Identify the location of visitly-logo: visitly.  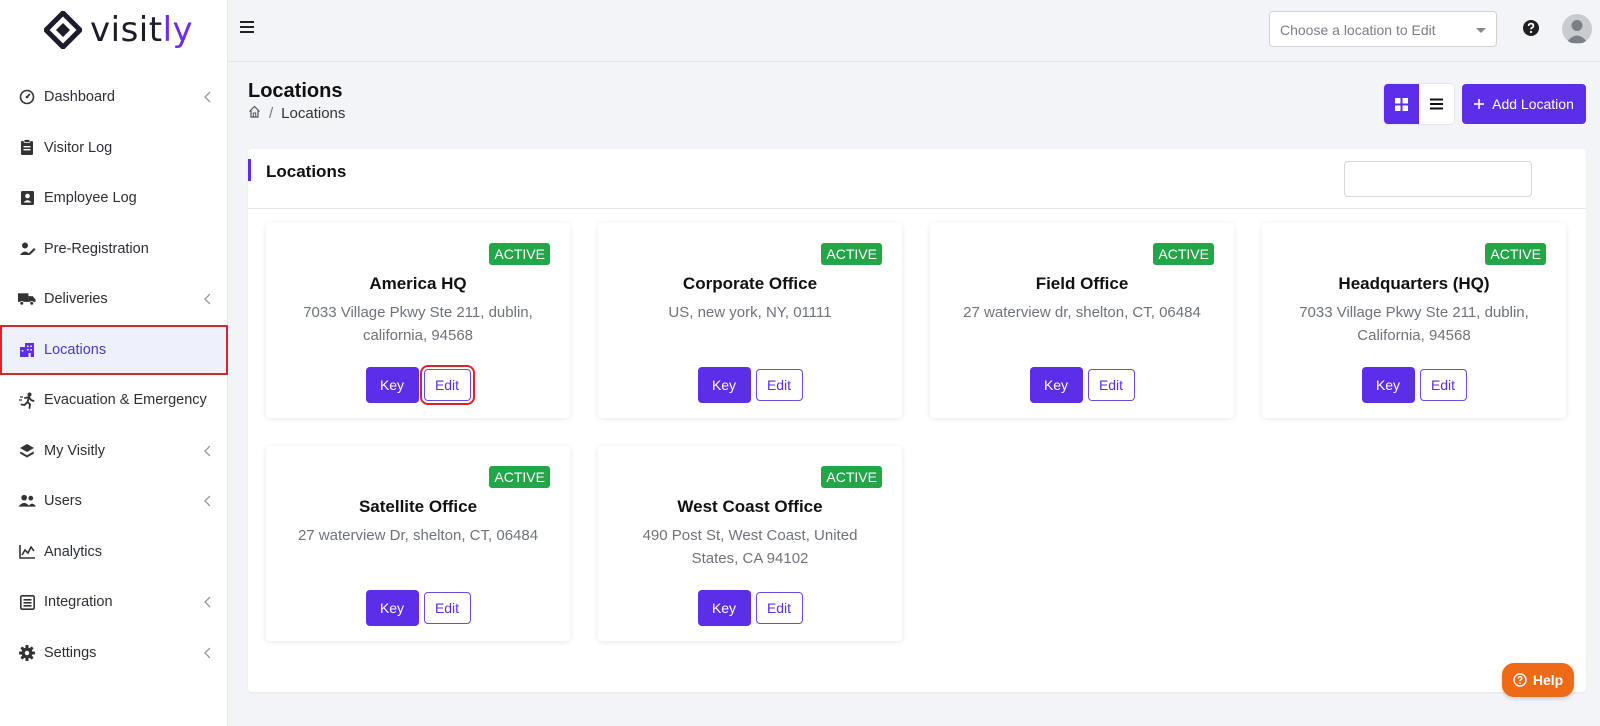
(118, 30).